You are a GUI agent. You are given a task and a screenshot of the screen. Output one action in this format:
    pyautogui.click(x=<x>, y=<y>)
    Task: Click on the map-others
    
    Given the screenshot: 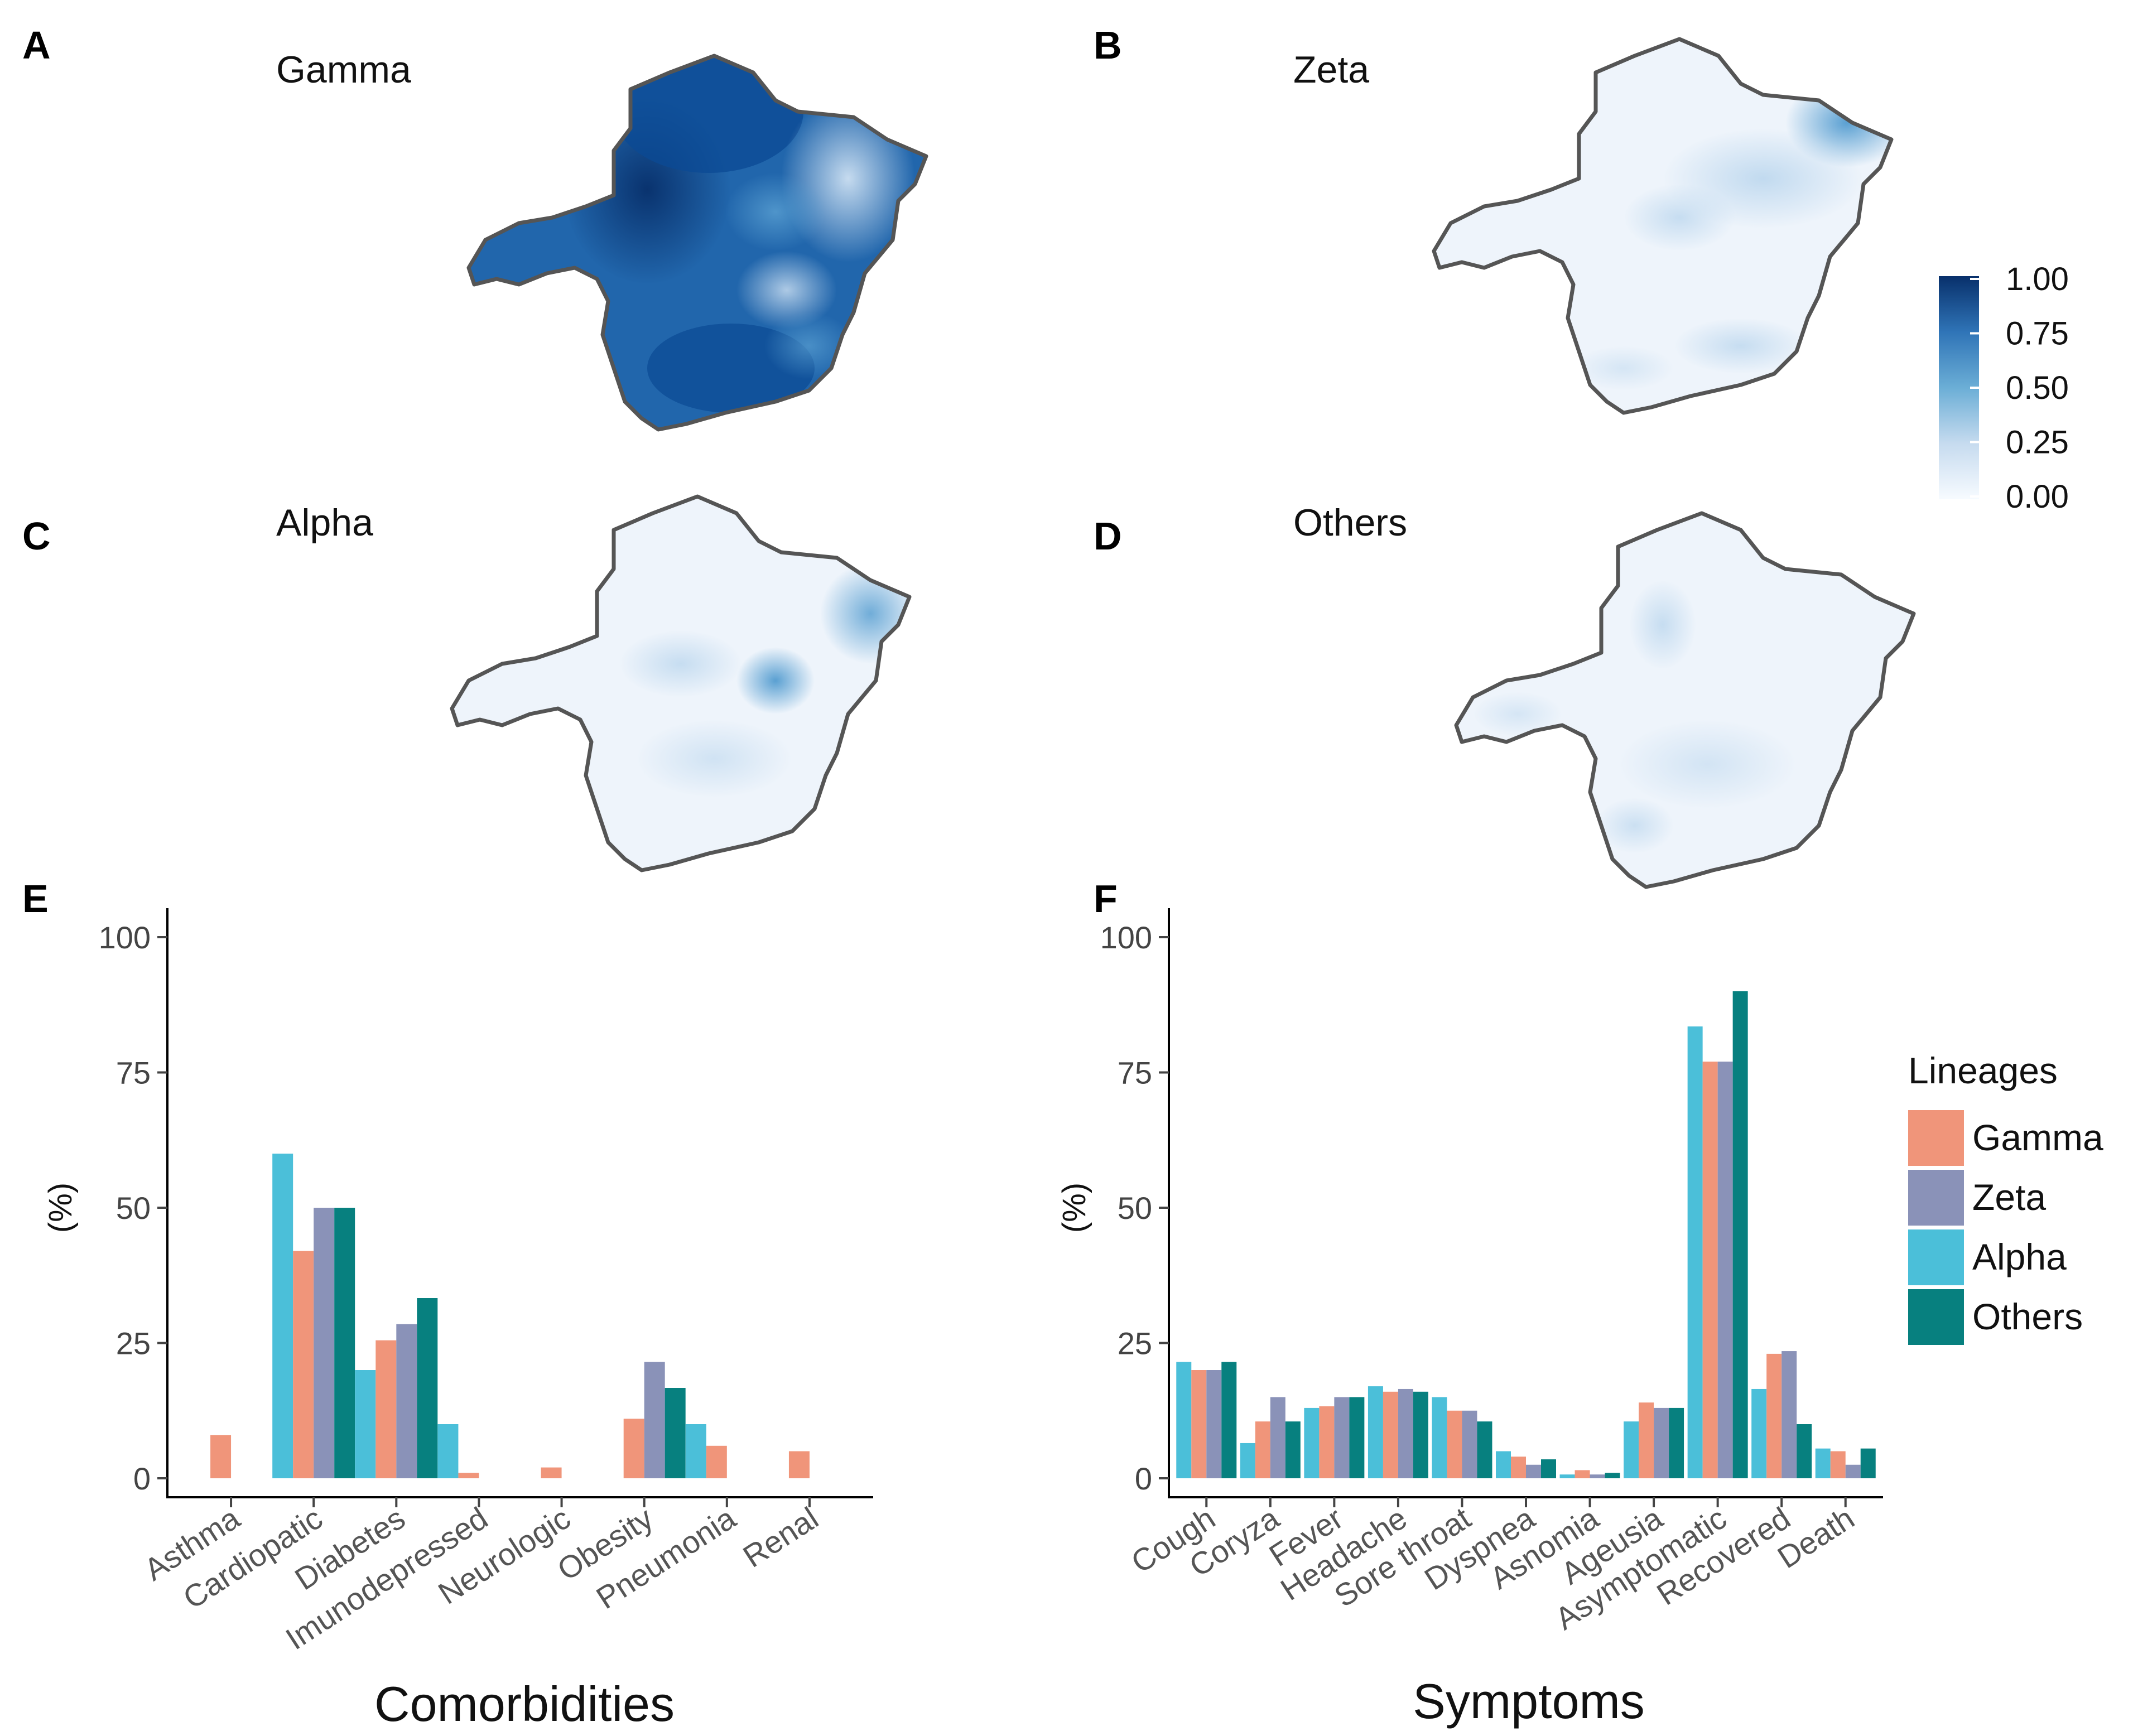 What is the action you would take?
    pyautogui.click(x=1685, y=700)
    